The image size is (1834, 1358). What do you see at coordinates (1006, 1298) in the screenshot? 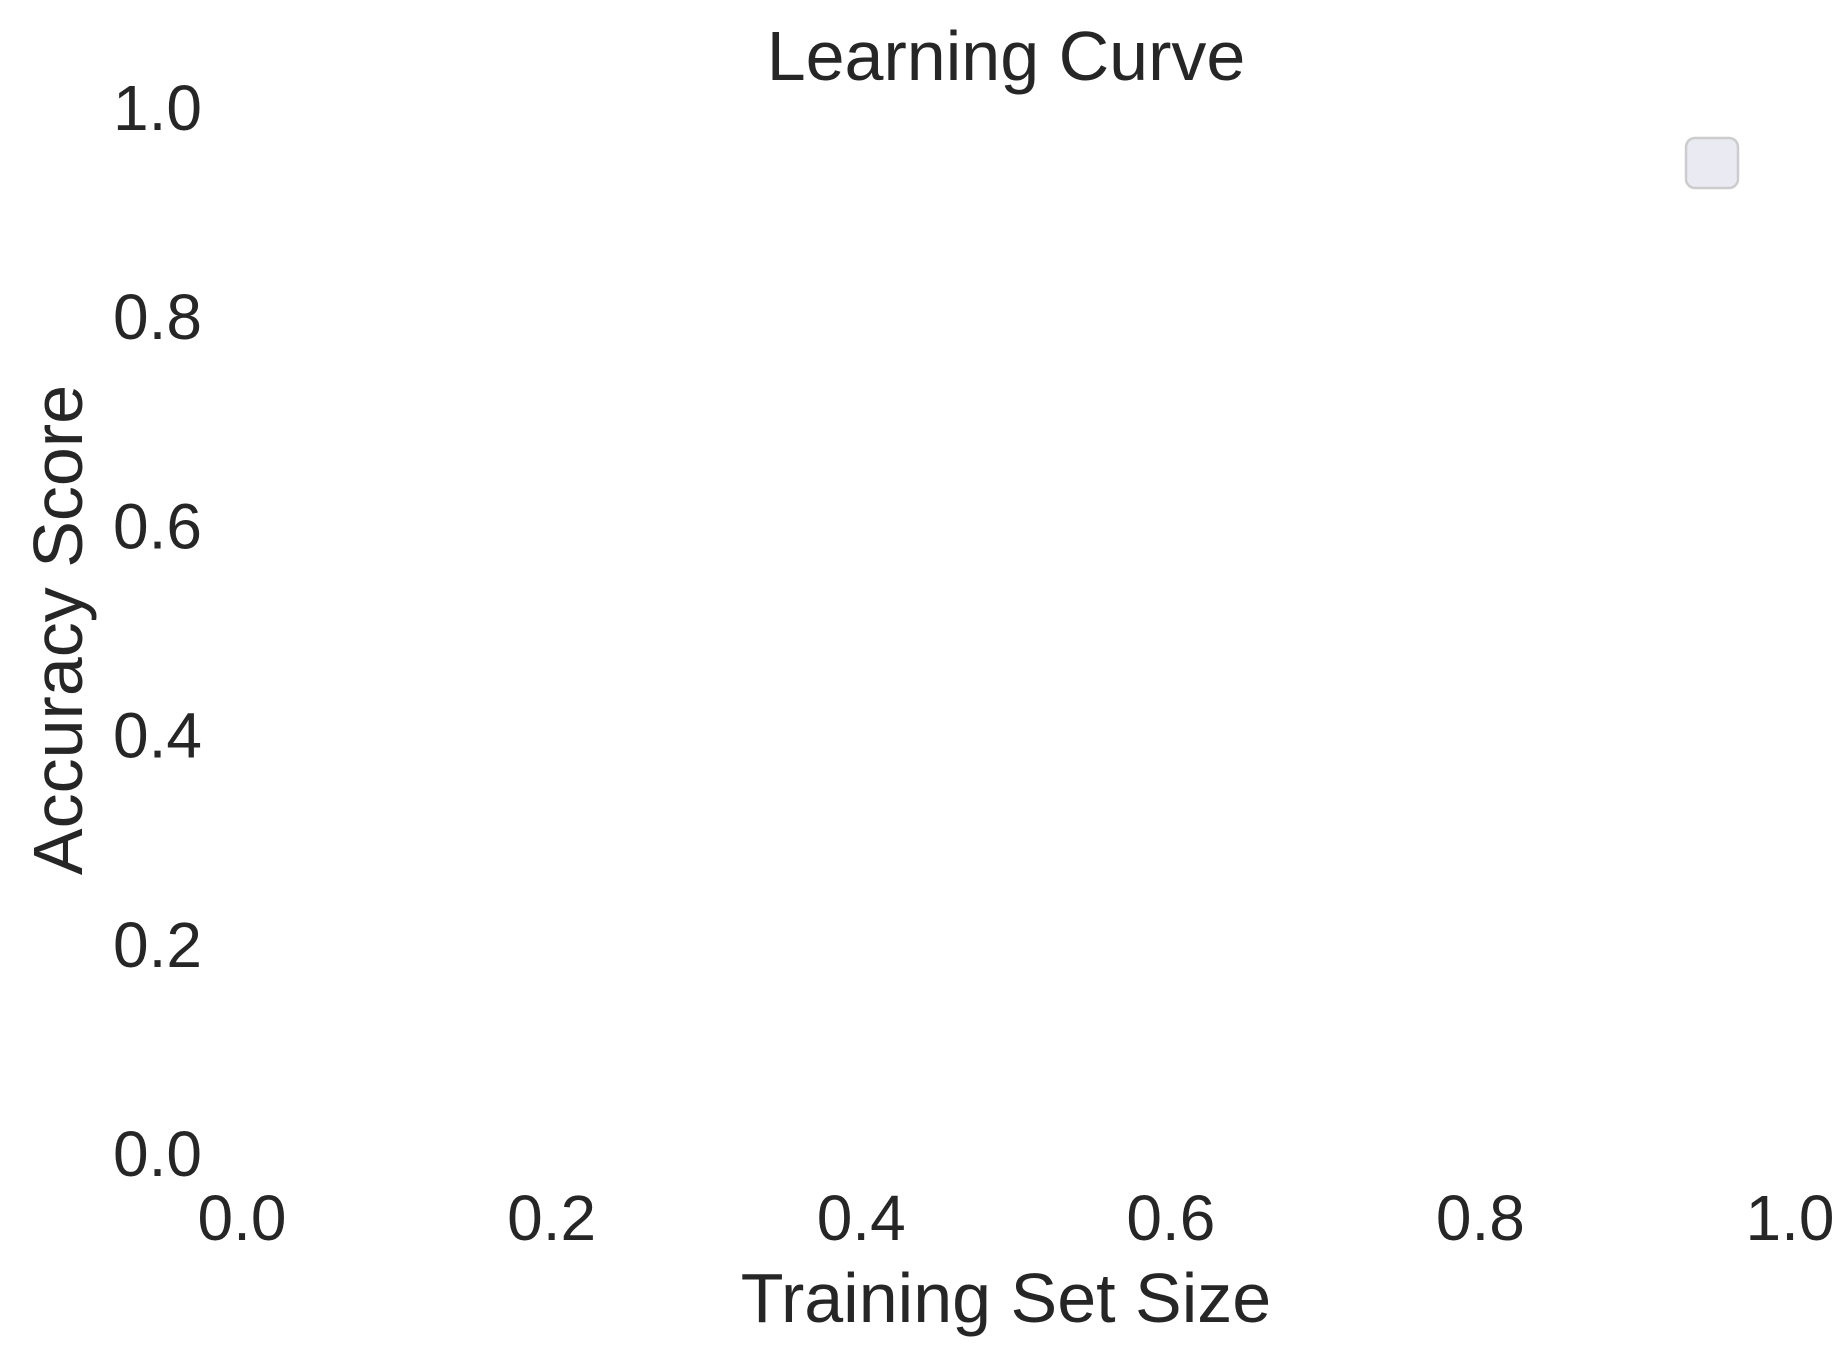
I see `x-axis-label: Training Set Size` at bounding box center [1006, 1298].